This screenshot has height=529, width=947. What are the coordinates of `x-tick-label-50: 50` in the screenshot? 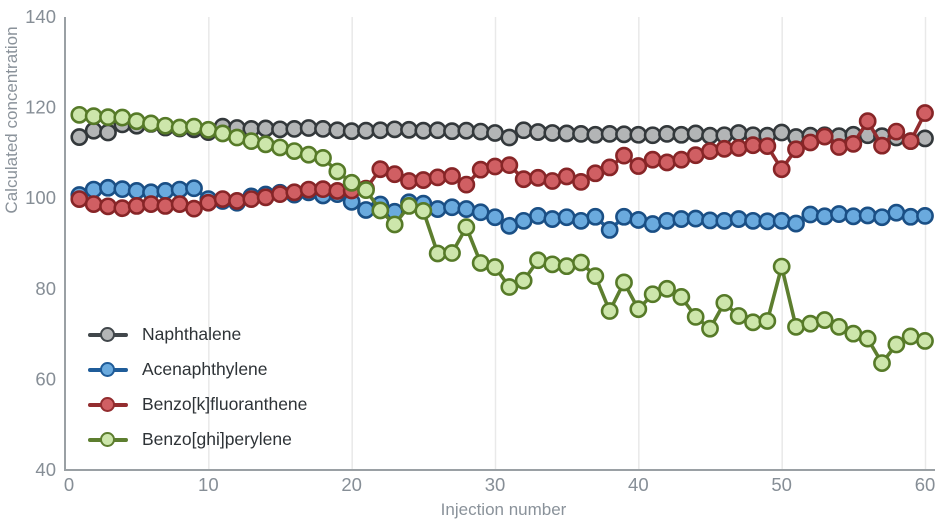 It's located at (781, 484).